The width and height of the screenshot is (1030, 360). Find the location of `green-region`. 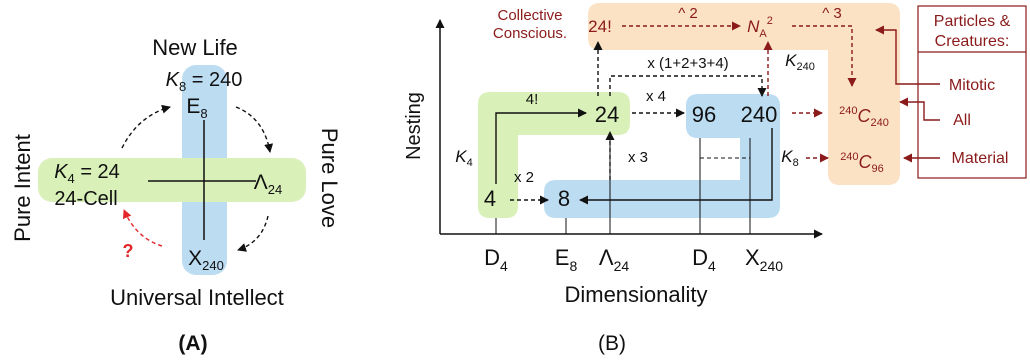

green-region is located at coordinates (554, 155).